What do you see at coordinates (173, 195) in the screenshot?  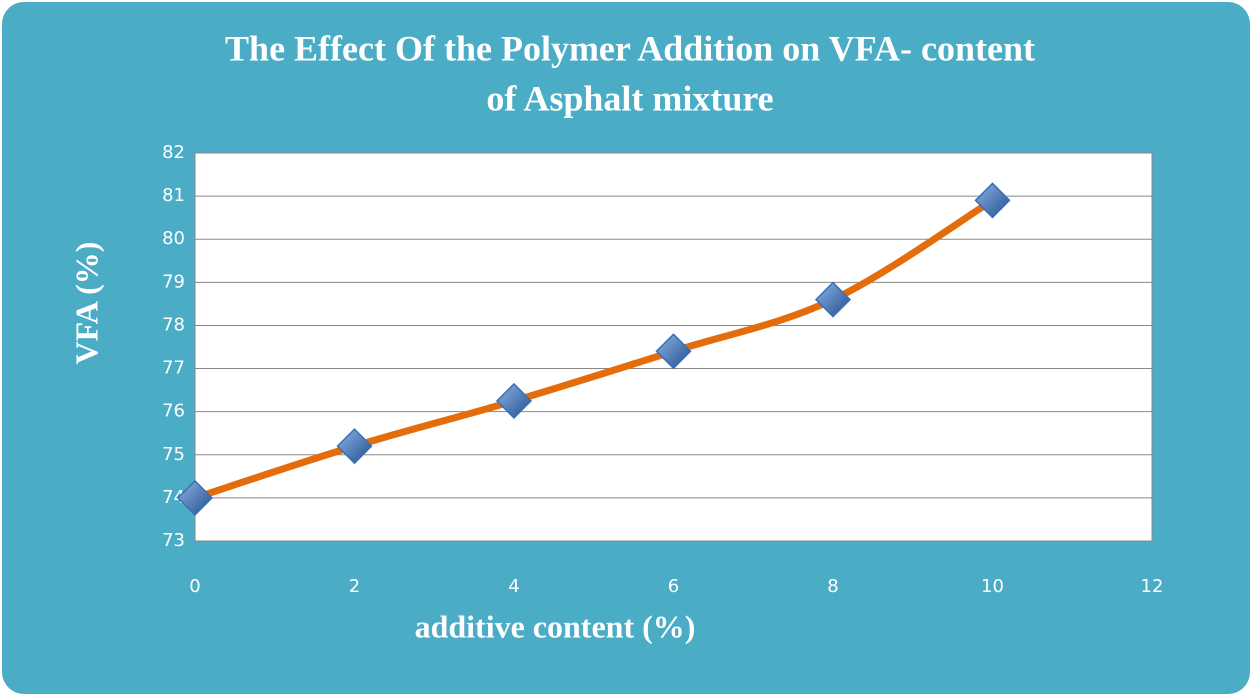 I see `y-tick-label: 81` at bounding box center [173, 195].